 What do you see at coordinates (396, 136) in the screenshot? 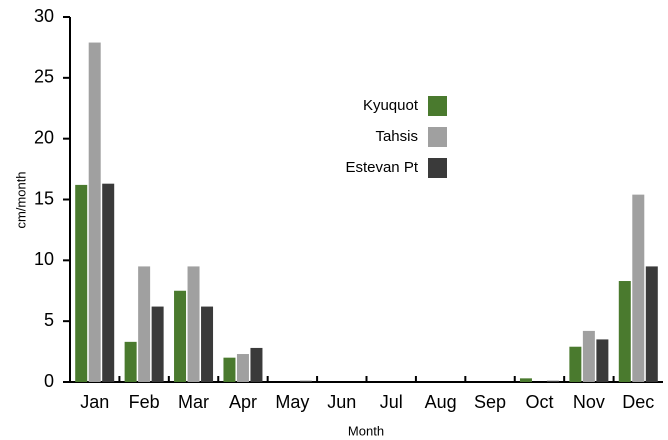
I see `legend-label: Tahsis` at bounding box center [396, 136].